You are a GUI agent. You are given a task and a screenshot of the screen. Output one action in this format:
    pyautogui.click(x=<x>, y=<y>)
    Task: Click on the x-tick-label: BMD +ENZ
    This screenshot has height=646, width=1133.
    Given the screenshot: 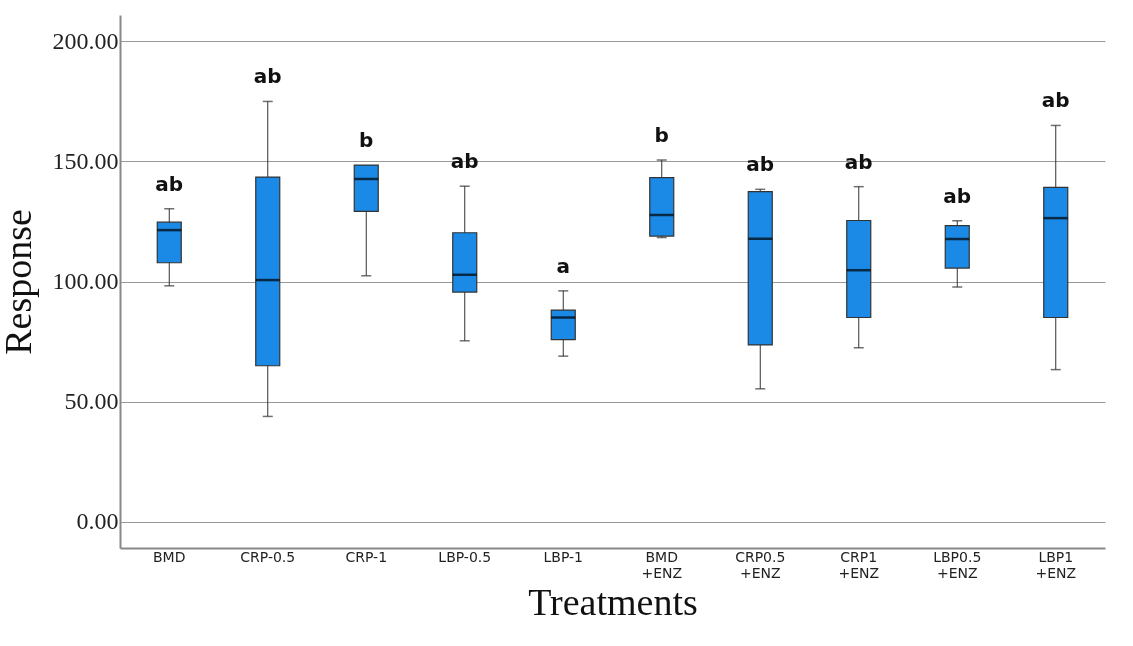 What is the action you would take?
    pyautogui.click(x=662, y=564)
    